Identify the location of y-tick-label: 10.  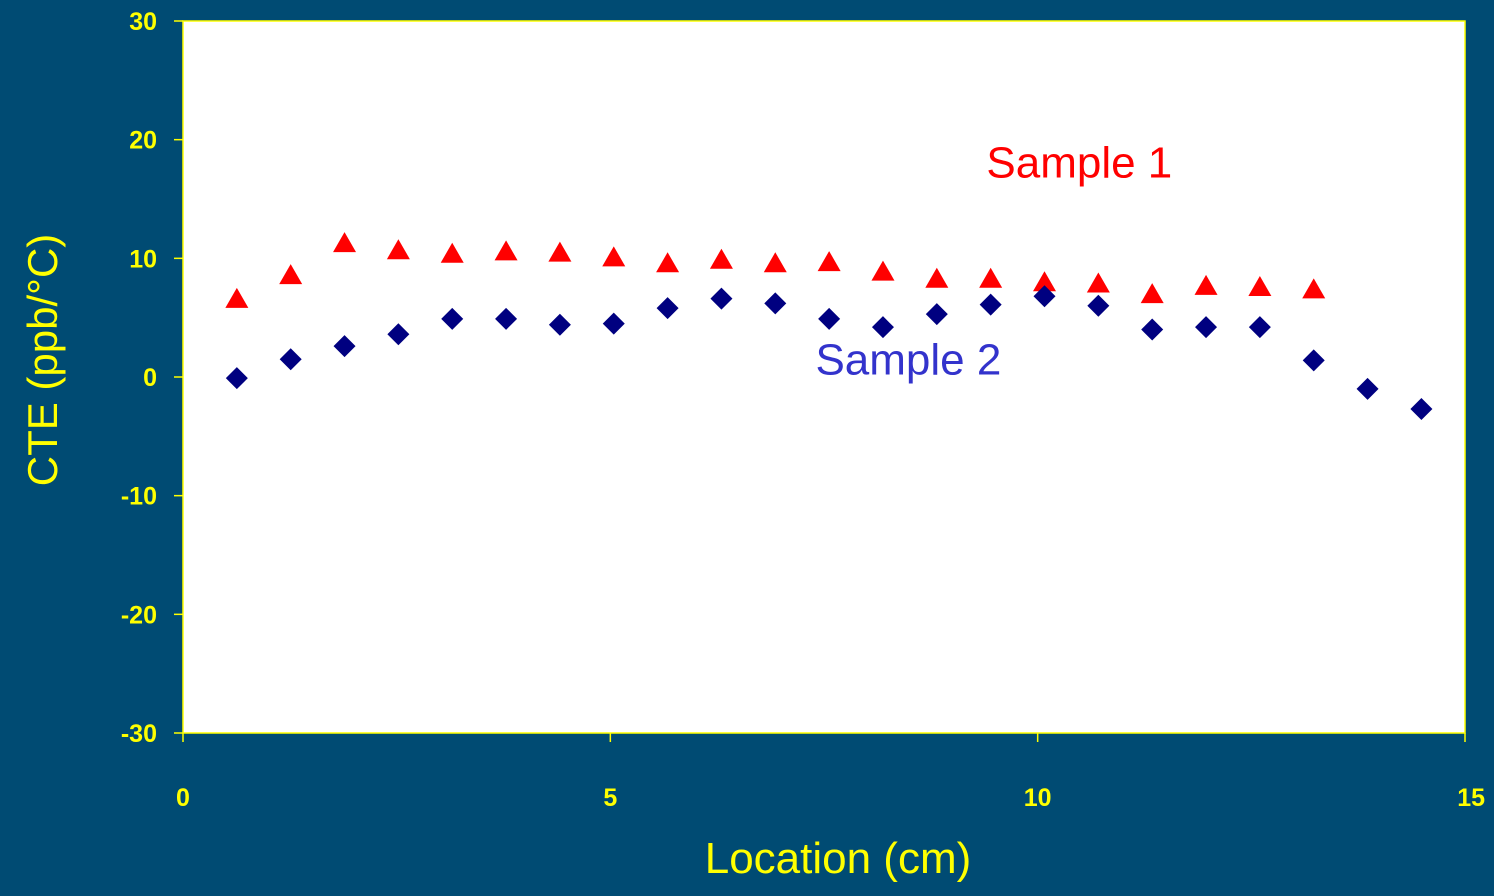
(143, 259).